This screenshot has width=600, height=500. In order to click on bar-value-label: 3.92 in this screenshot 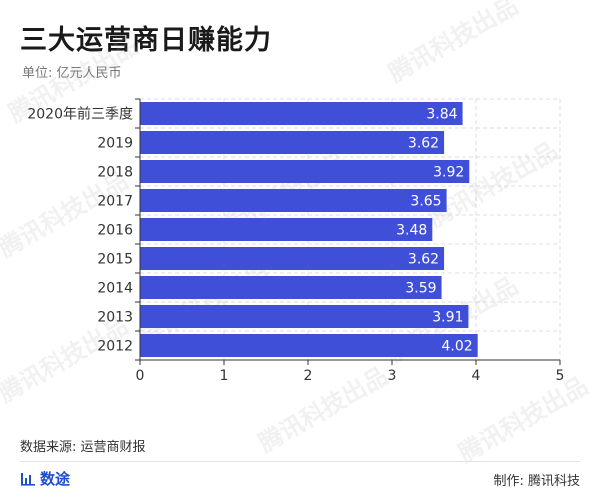, I will do `click(448, 173)`.